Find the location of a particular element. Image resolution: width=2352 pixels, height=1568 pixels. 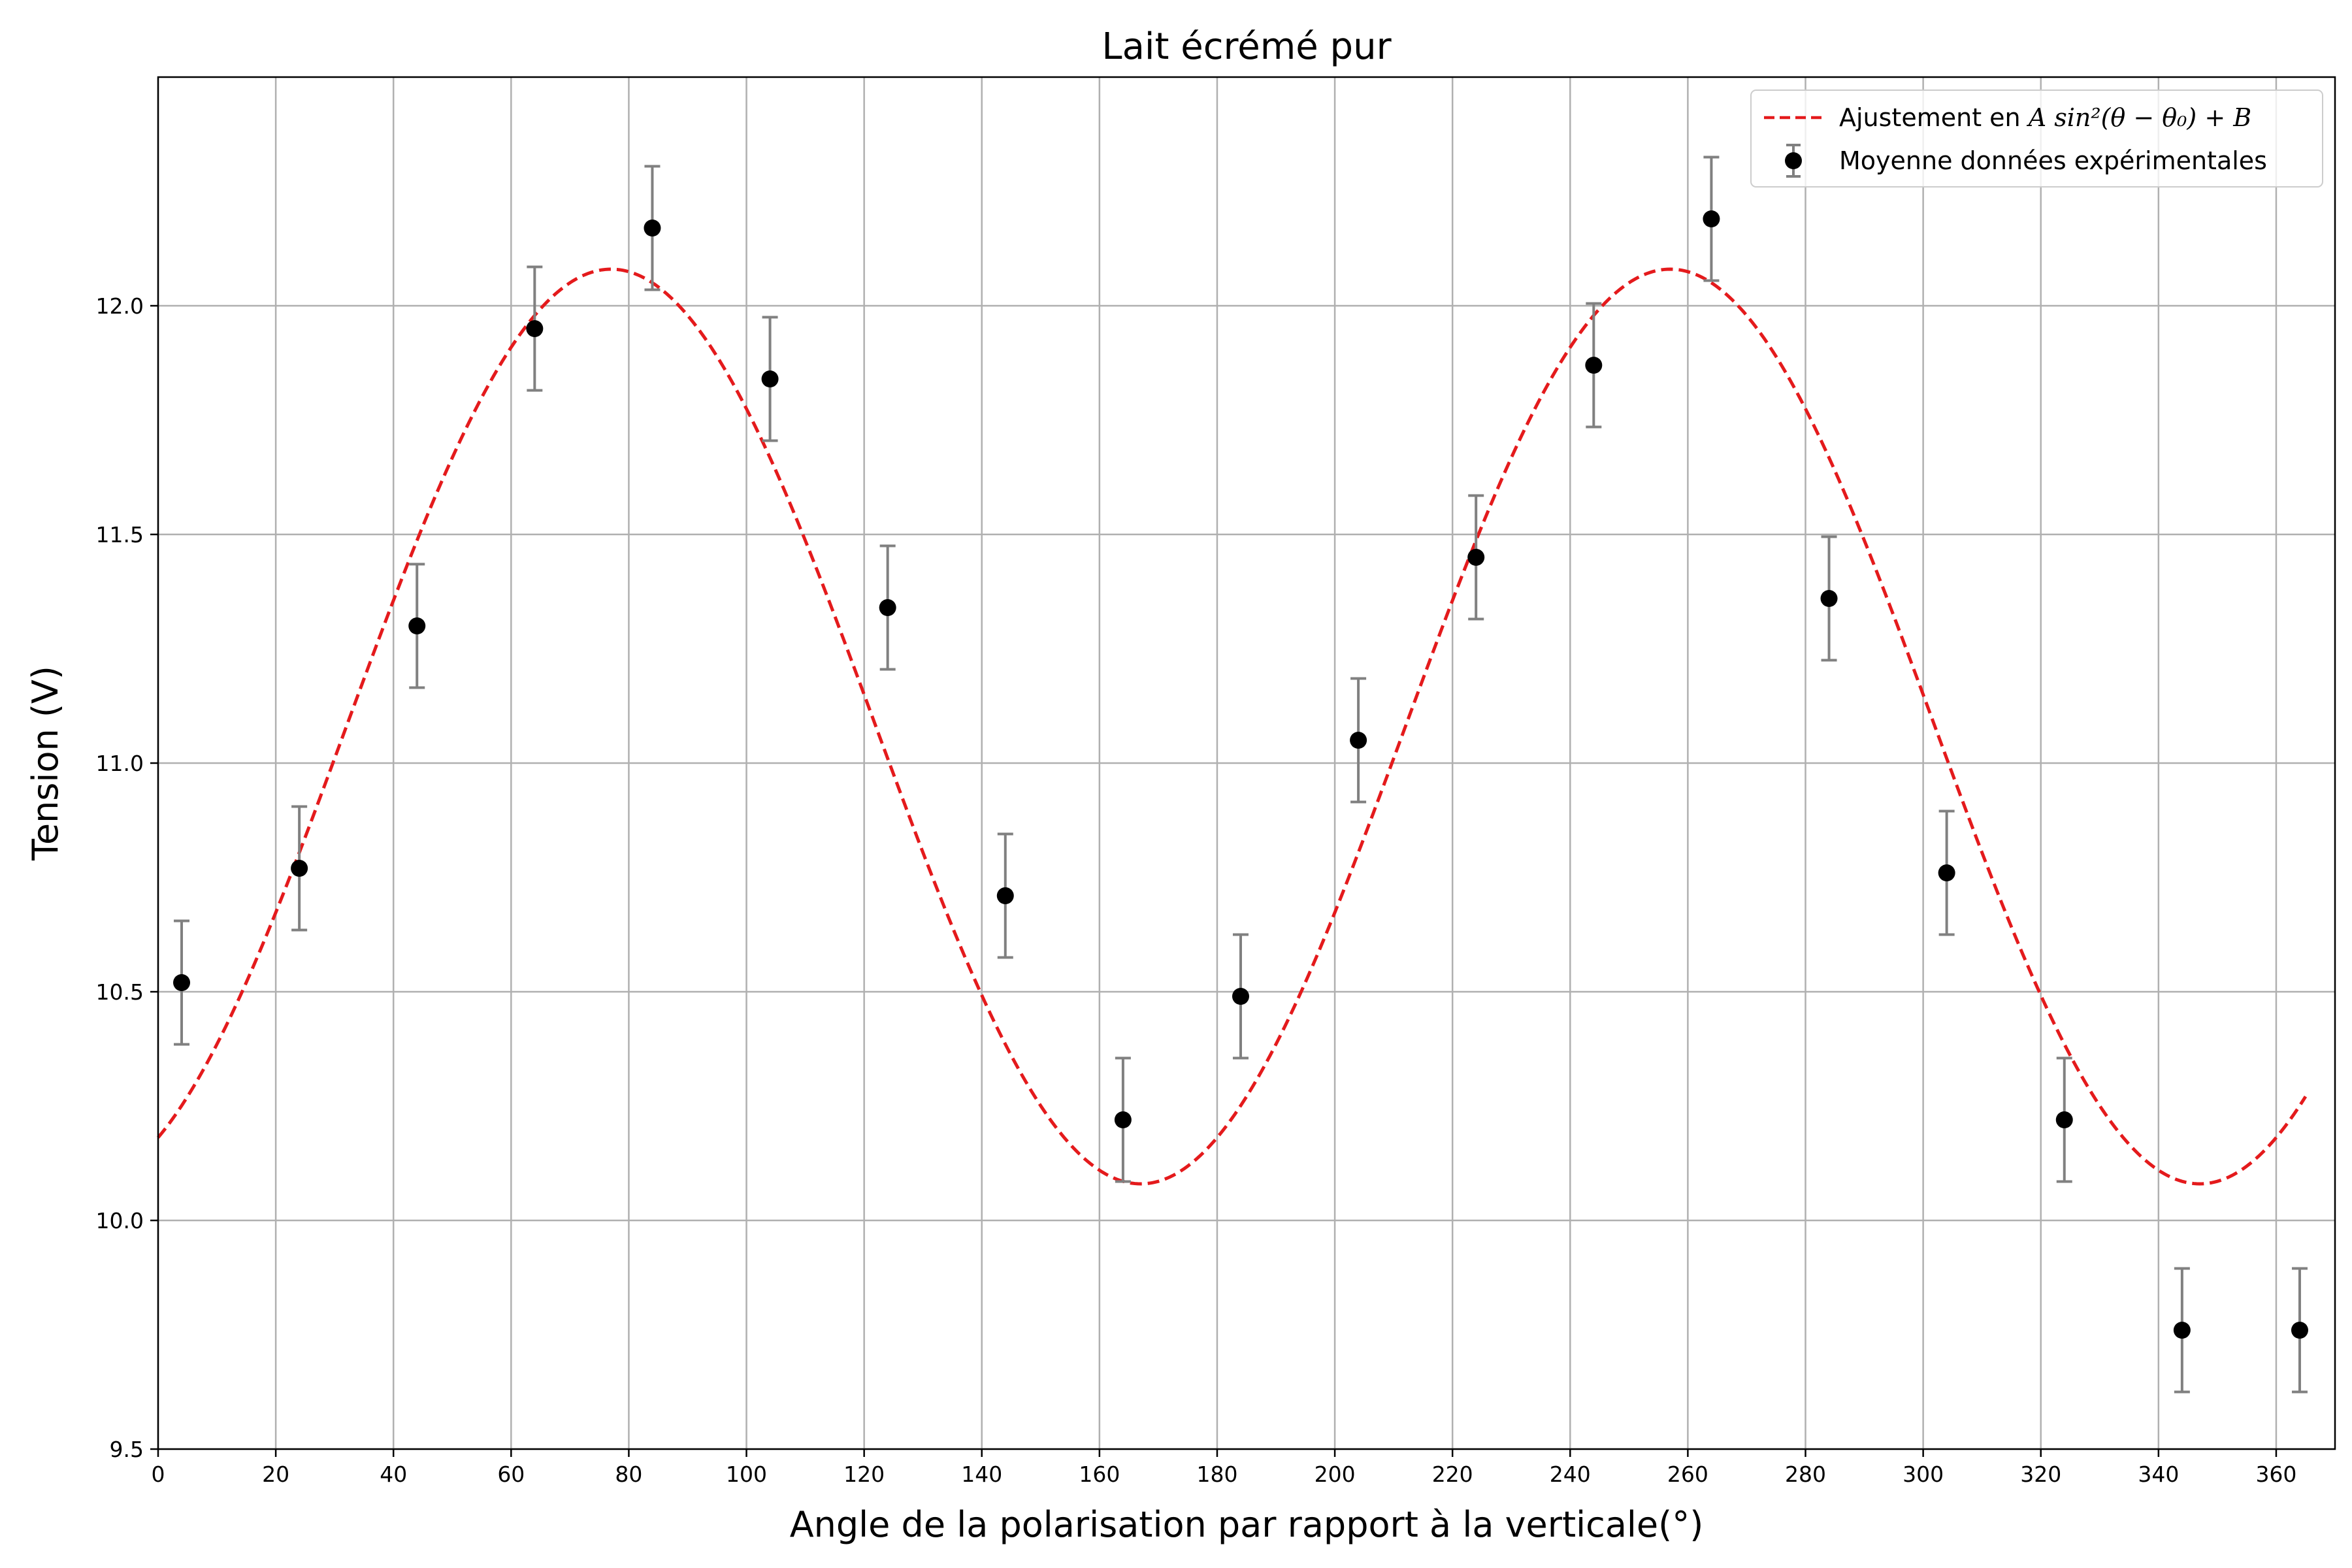

x-tick-label: 80 is located at coordinates (628, 1474).